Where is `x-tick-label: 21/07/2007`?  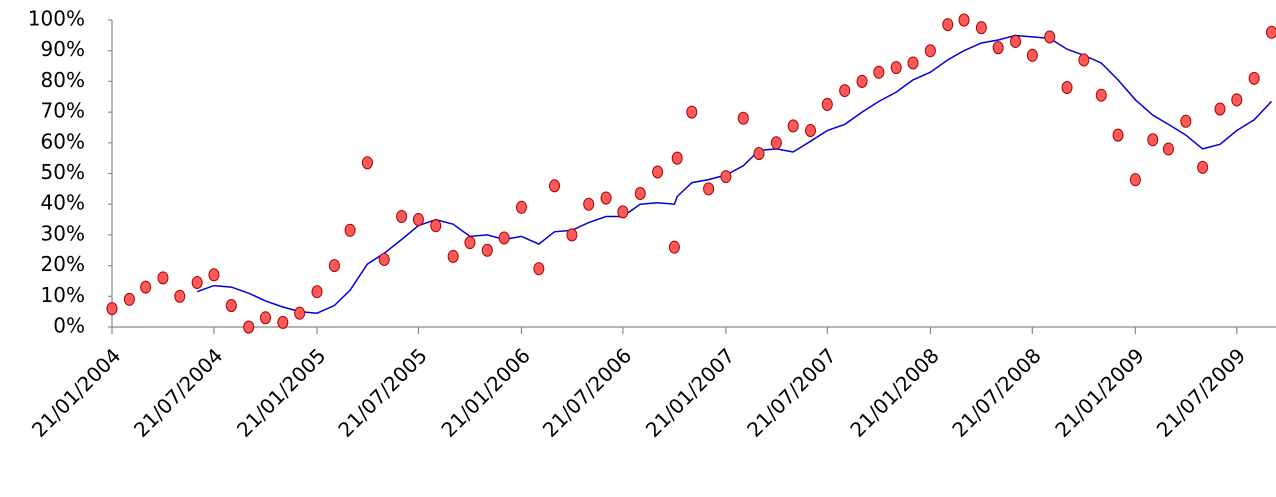 x-tick-label: 21/07/2007 is located at coordinates (791, 392).